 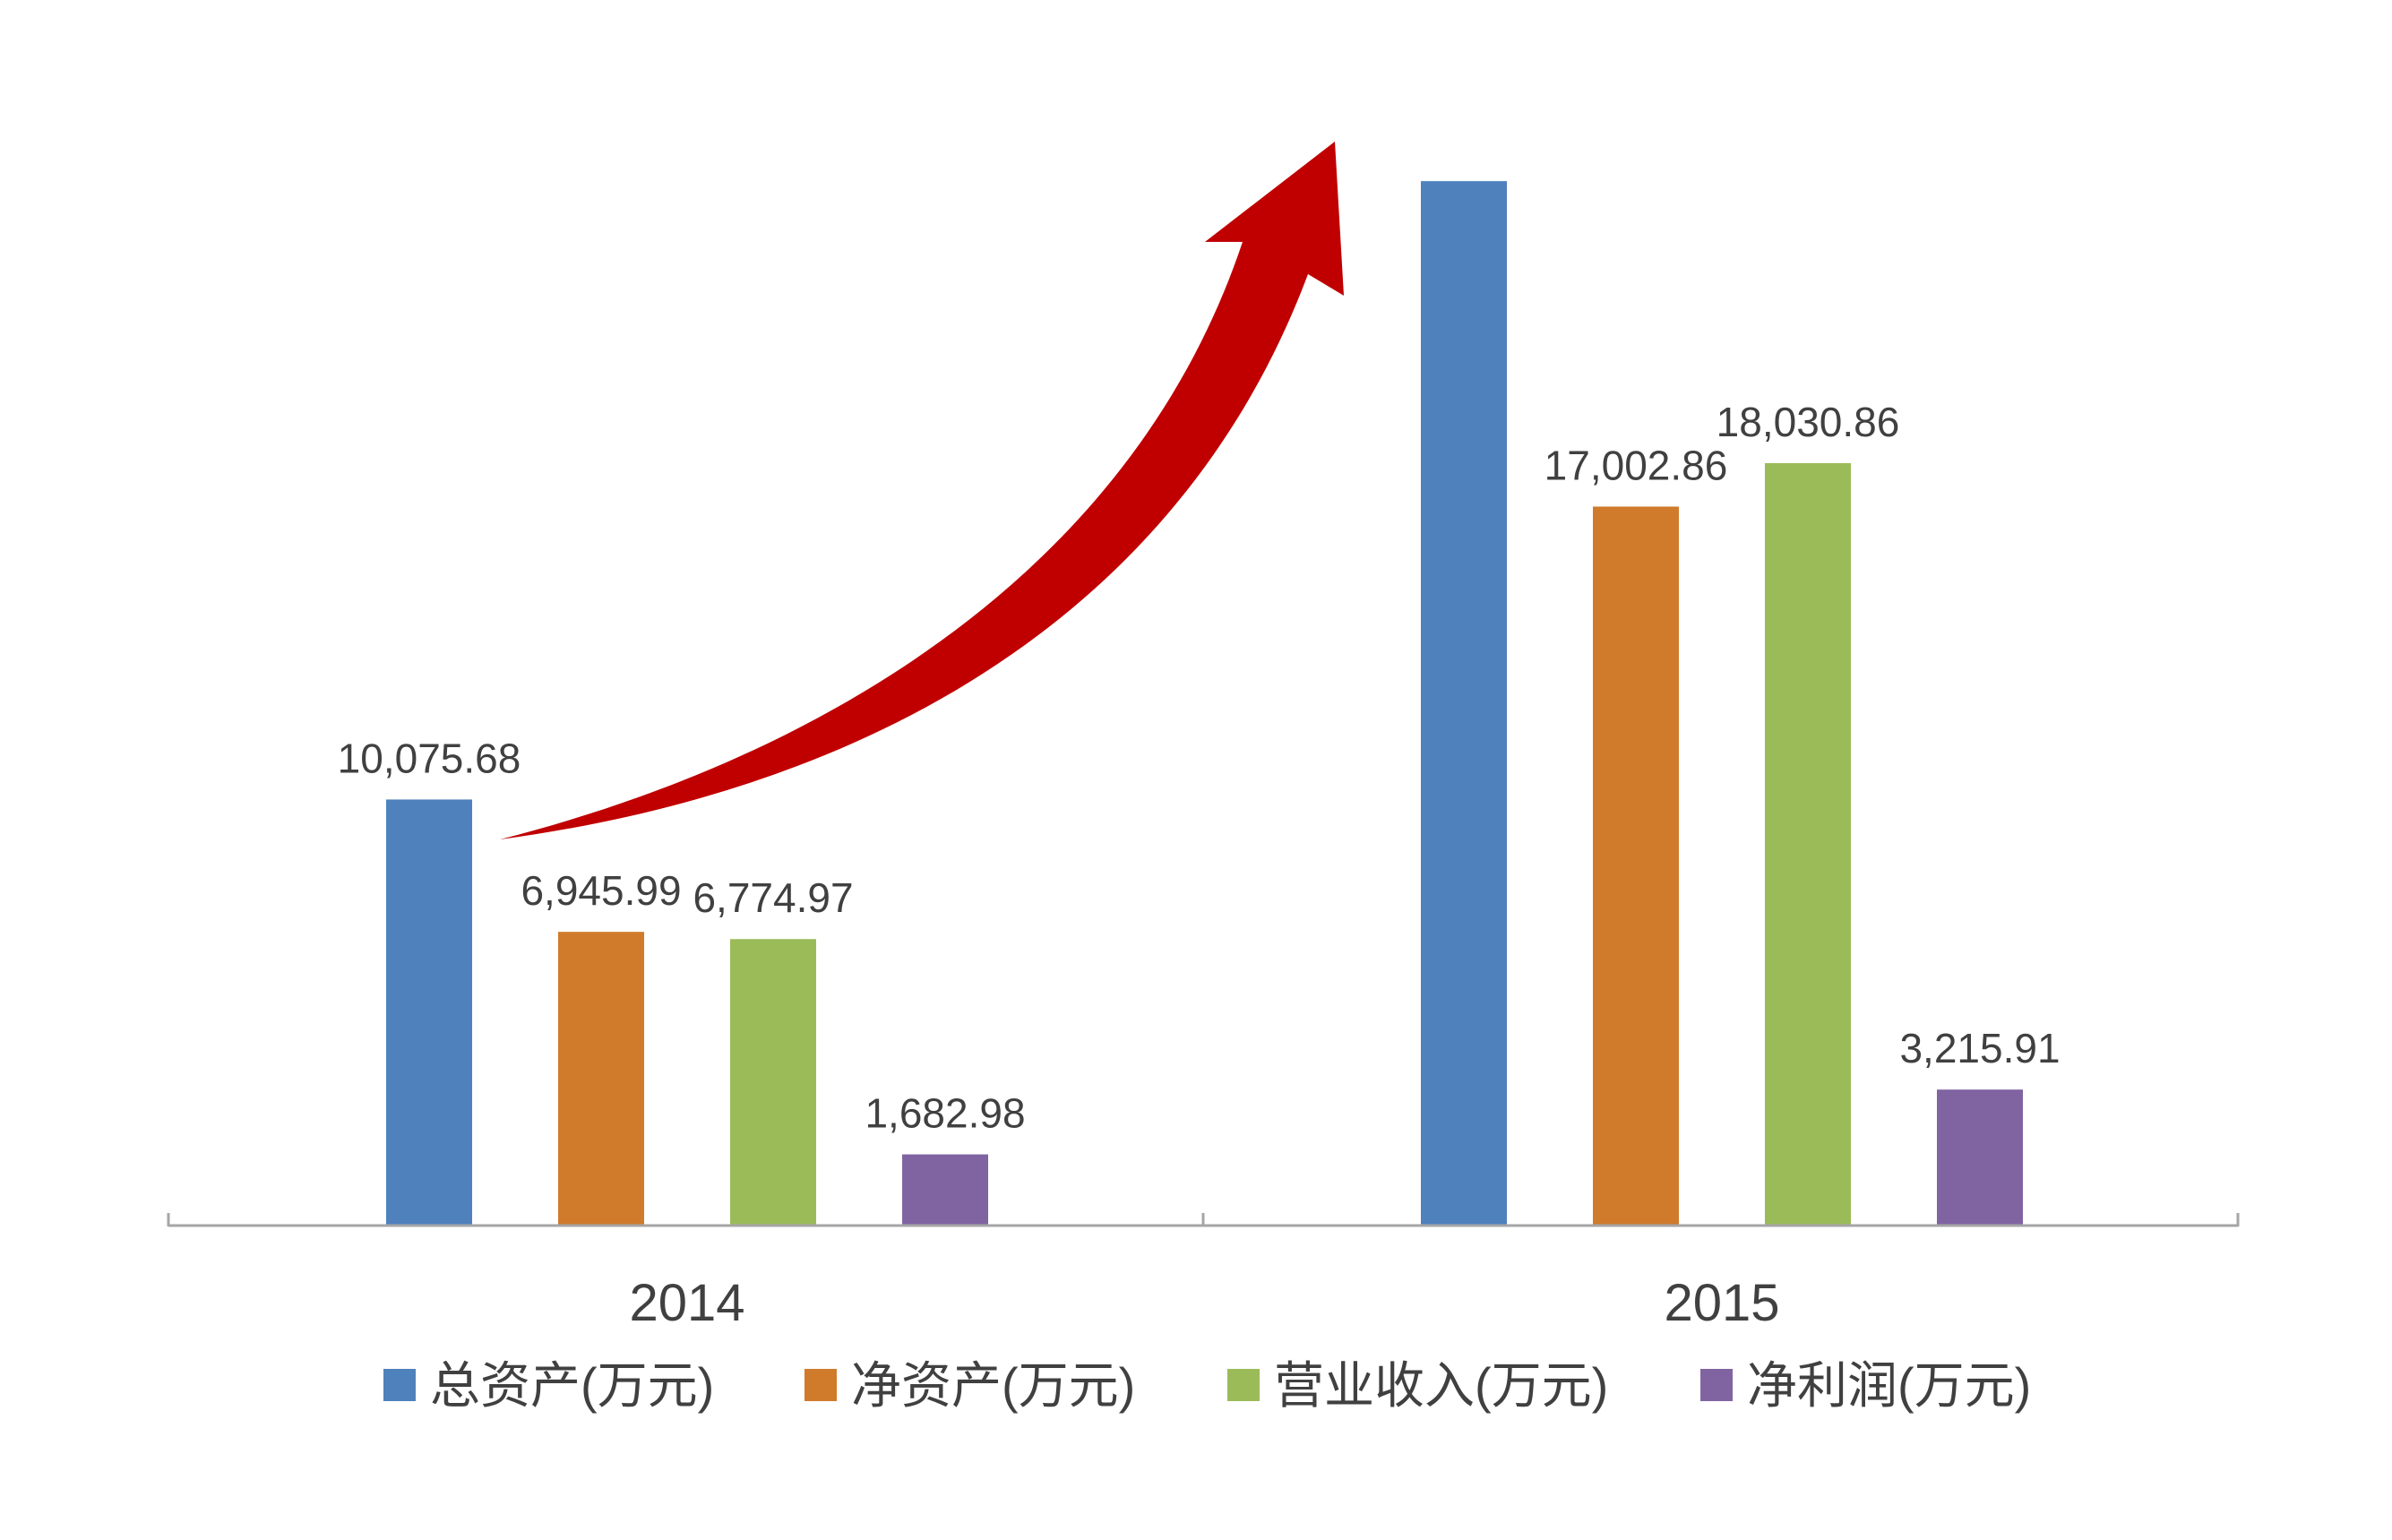 I want to click on data-label-2015-2: 17,002.86, so click(x=1636, y=465).